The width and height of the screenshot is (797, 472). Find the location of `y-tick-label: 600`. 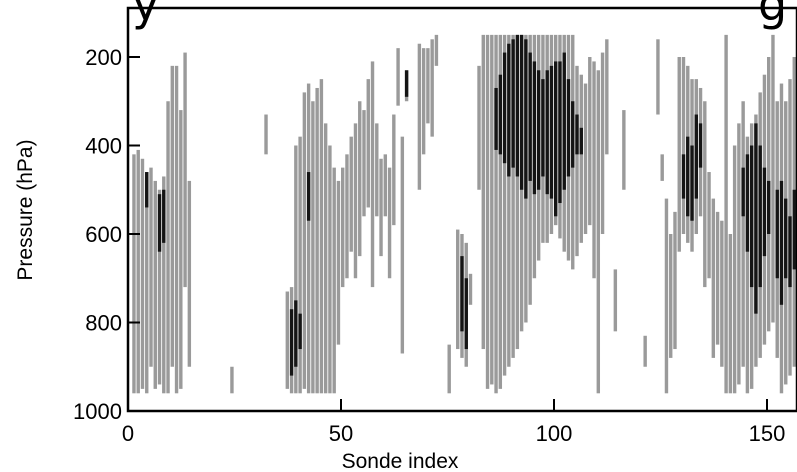

y-tick-label: 600 is located at coordinates (103, 234).